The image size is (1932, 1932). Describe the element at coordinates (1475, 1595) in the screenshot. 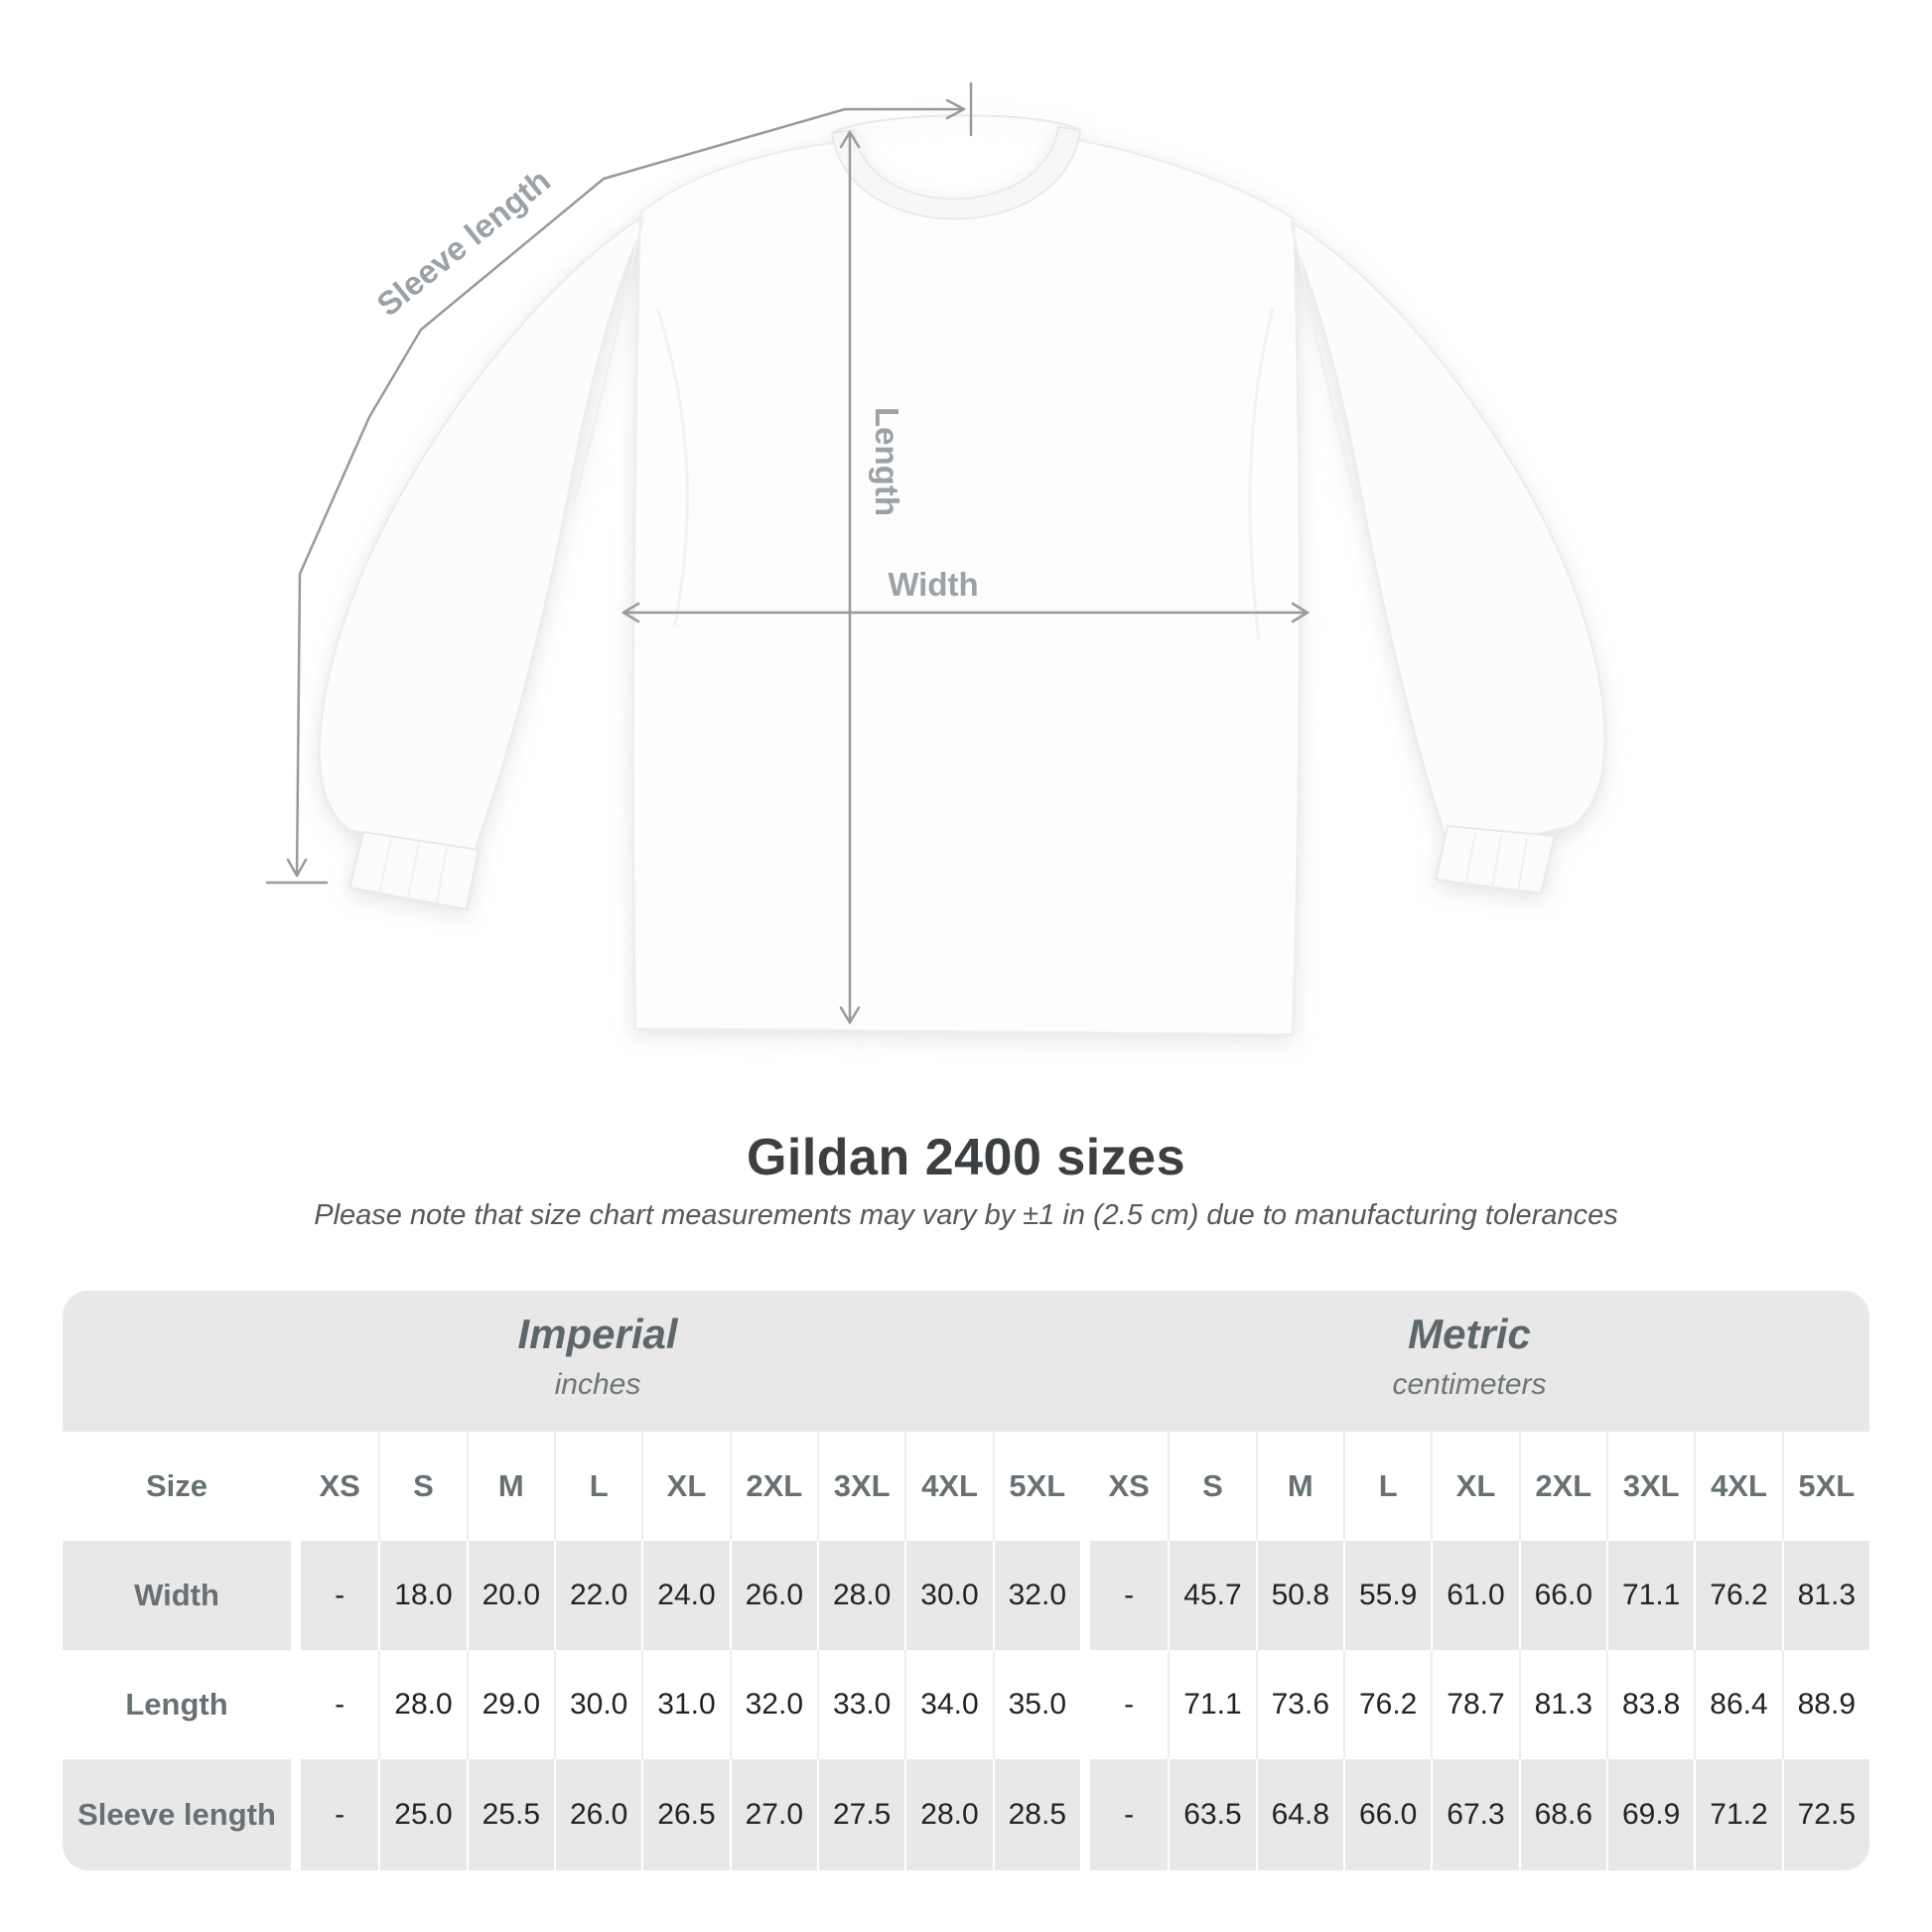

I see `value-cell: 61.0` at that location.